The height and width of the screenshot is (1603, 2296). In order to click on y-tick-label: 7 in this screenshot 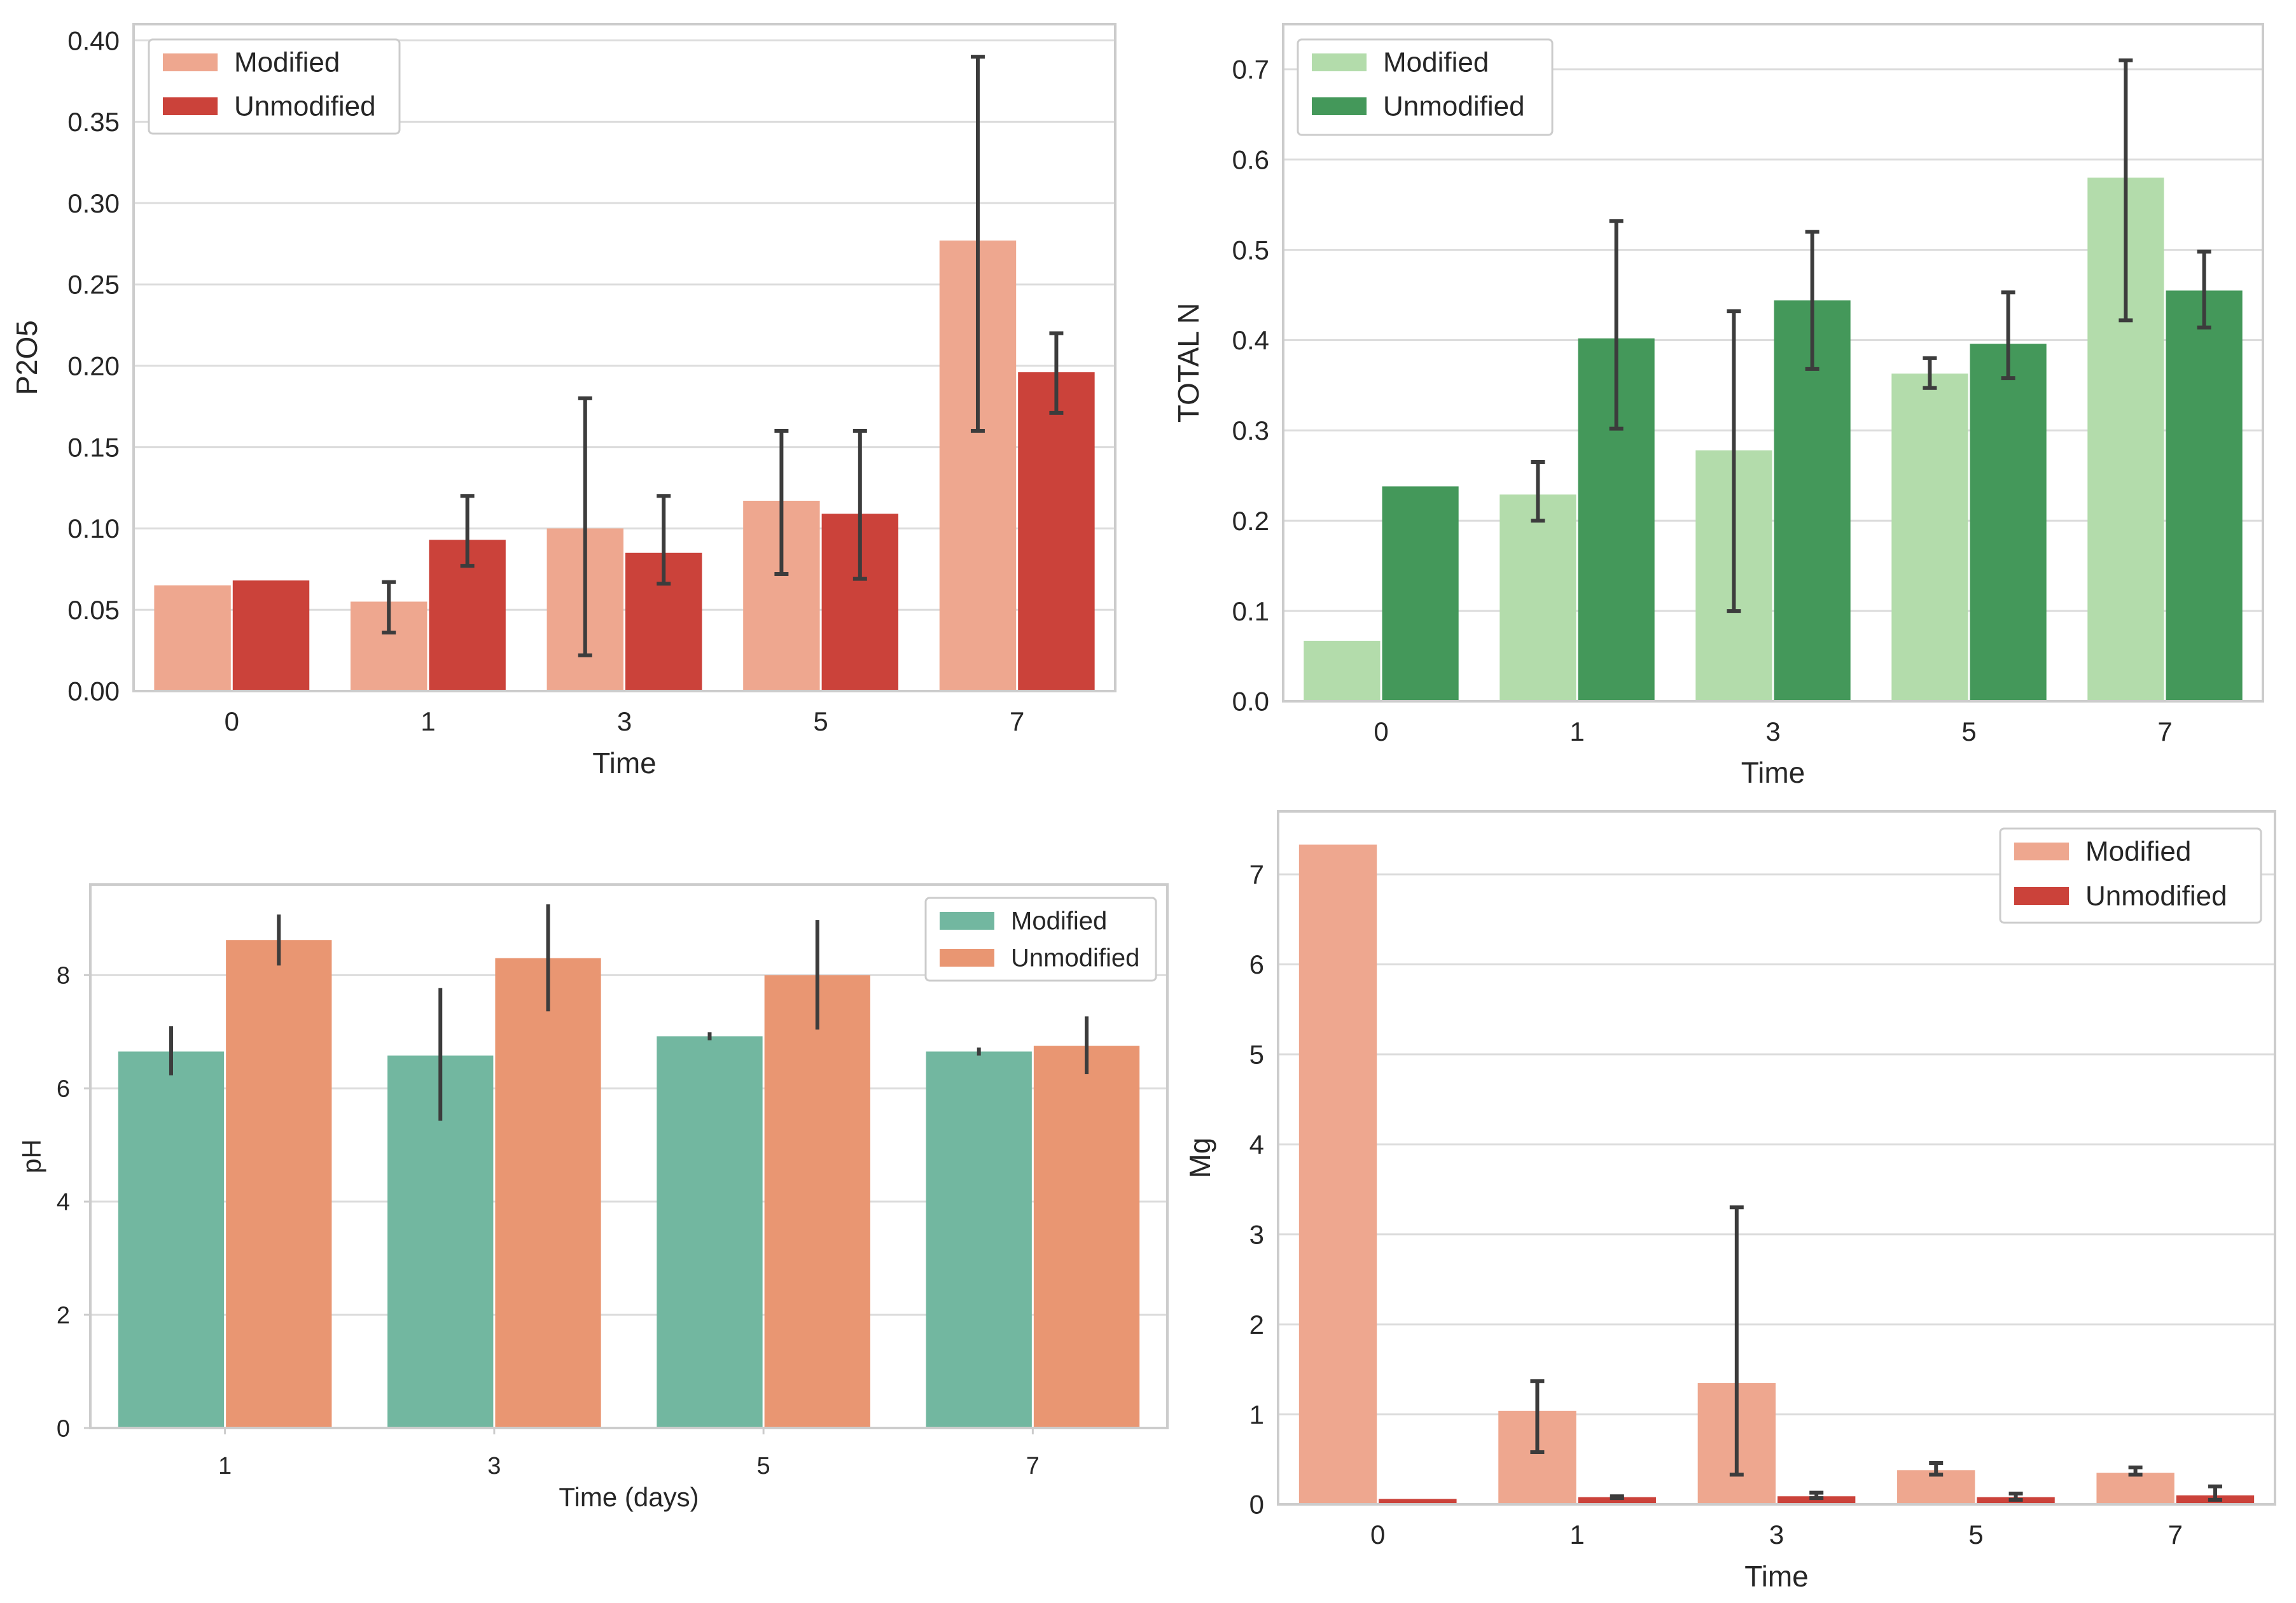, I will do `click(1256, 875)`.